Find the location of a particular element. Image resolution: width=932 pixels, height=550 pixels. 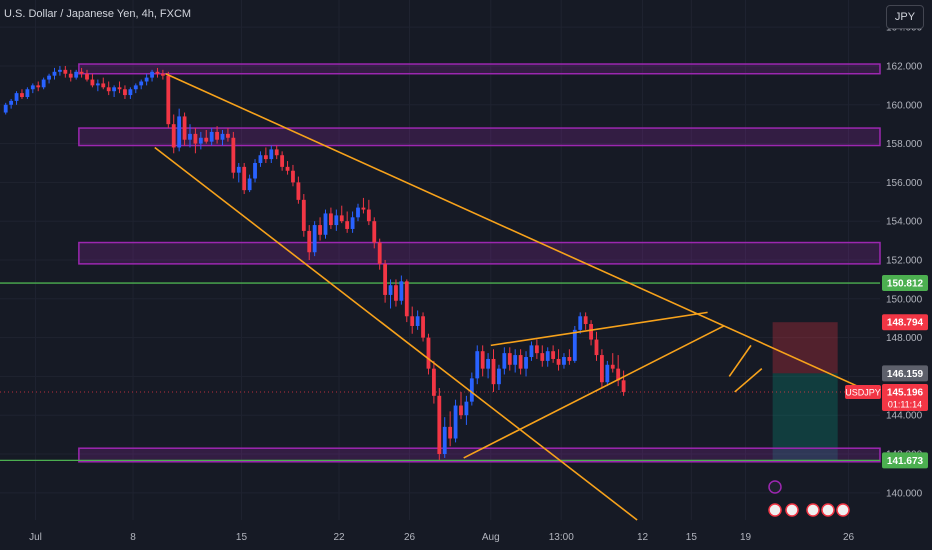

y-tick-label: 158.000 is located at coordinates (904, 144).